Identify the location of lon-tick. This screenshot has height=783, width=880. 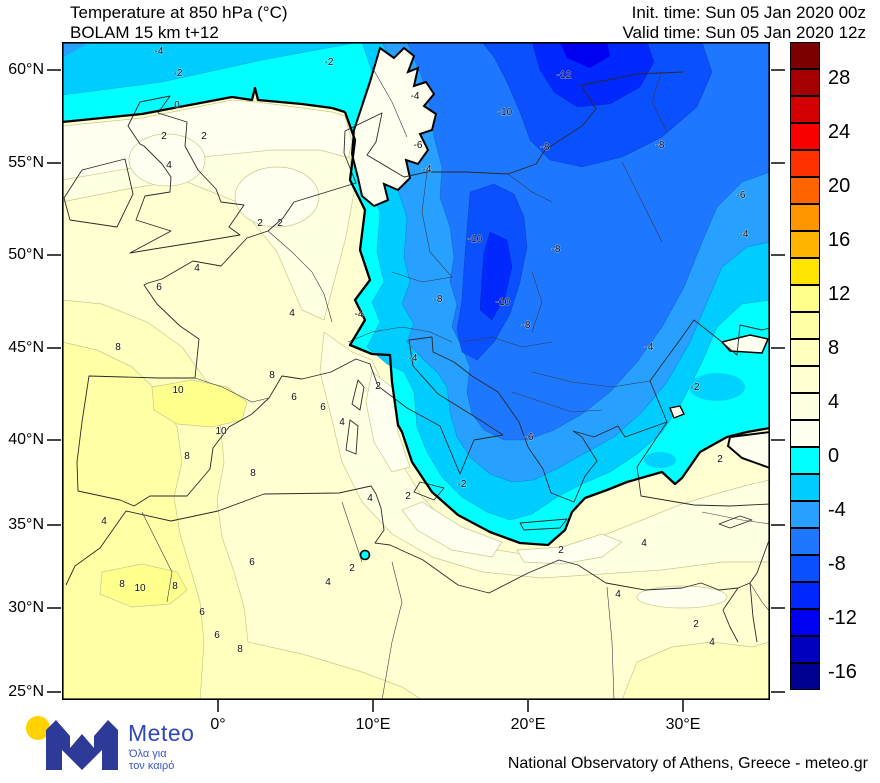
(373, 706).